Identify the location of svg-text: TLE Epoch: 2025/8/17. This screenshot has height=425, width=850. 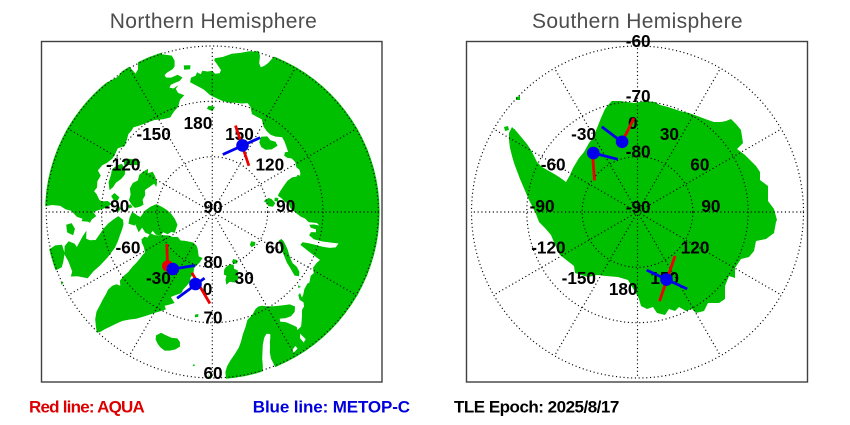
(536, 407).